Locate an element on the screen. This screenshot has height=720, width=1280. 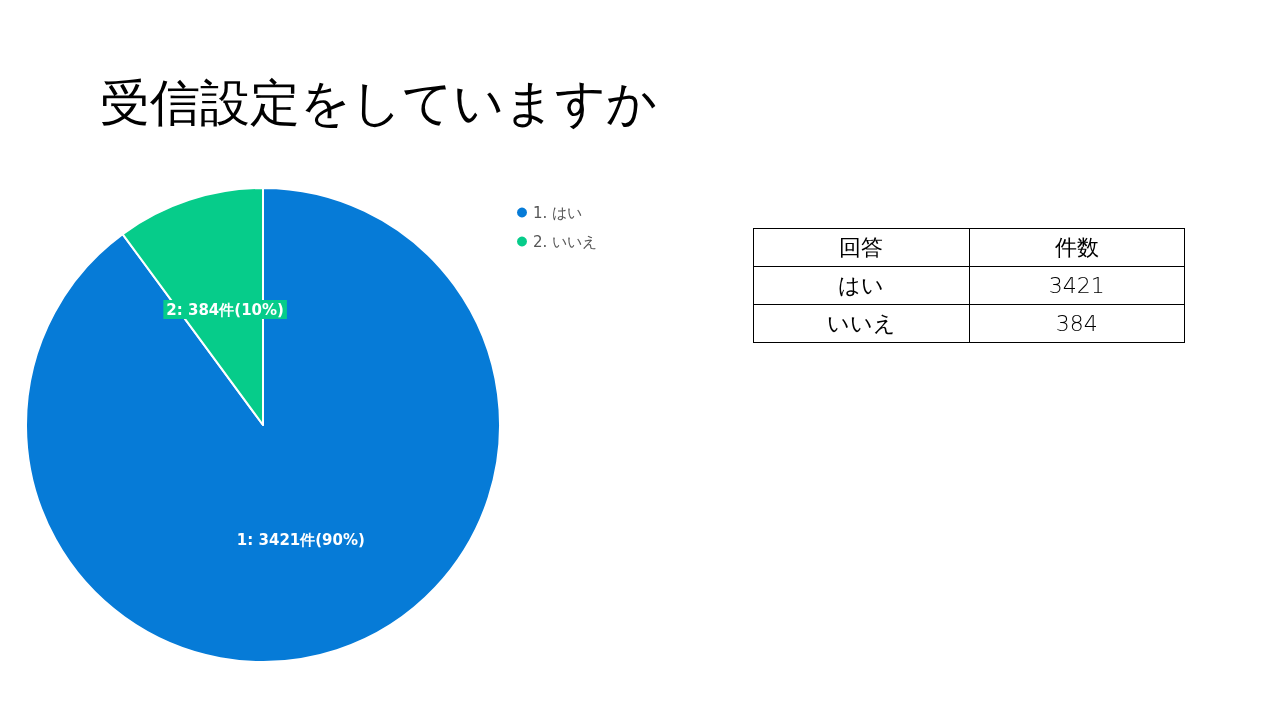
category-label: いいえ is located at coordinates (861, 323).